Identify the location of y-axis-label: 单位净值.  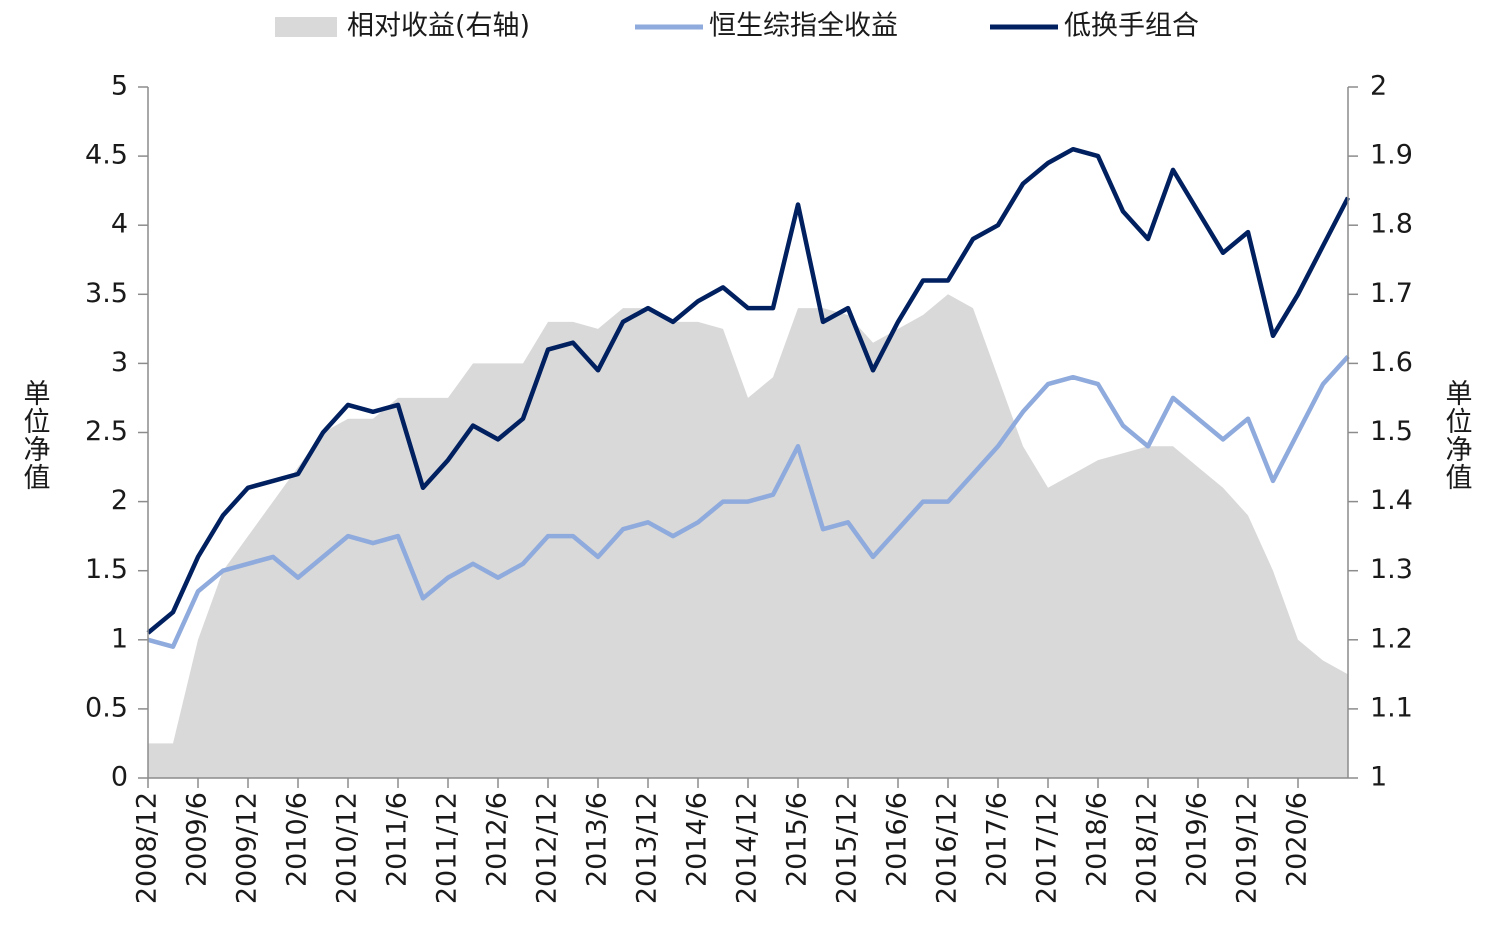
(35, 435).